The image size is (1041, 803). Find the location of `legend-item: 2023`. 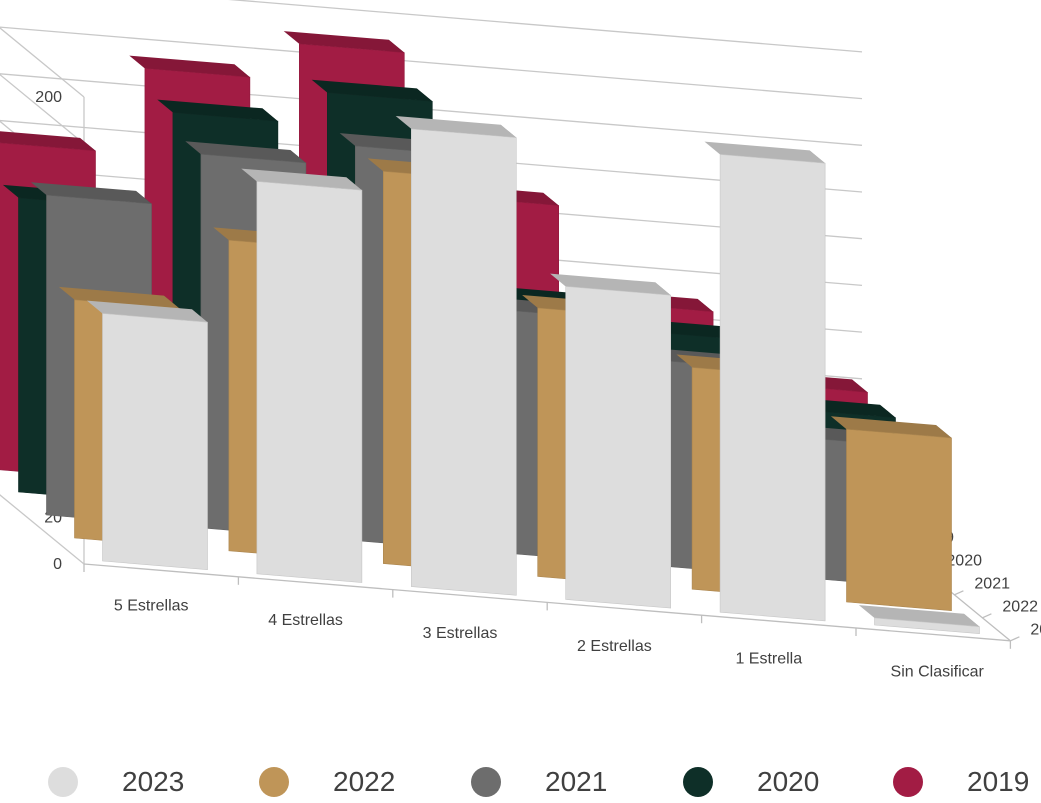

legend-item: 2023 is located at coordinates (116, 781).